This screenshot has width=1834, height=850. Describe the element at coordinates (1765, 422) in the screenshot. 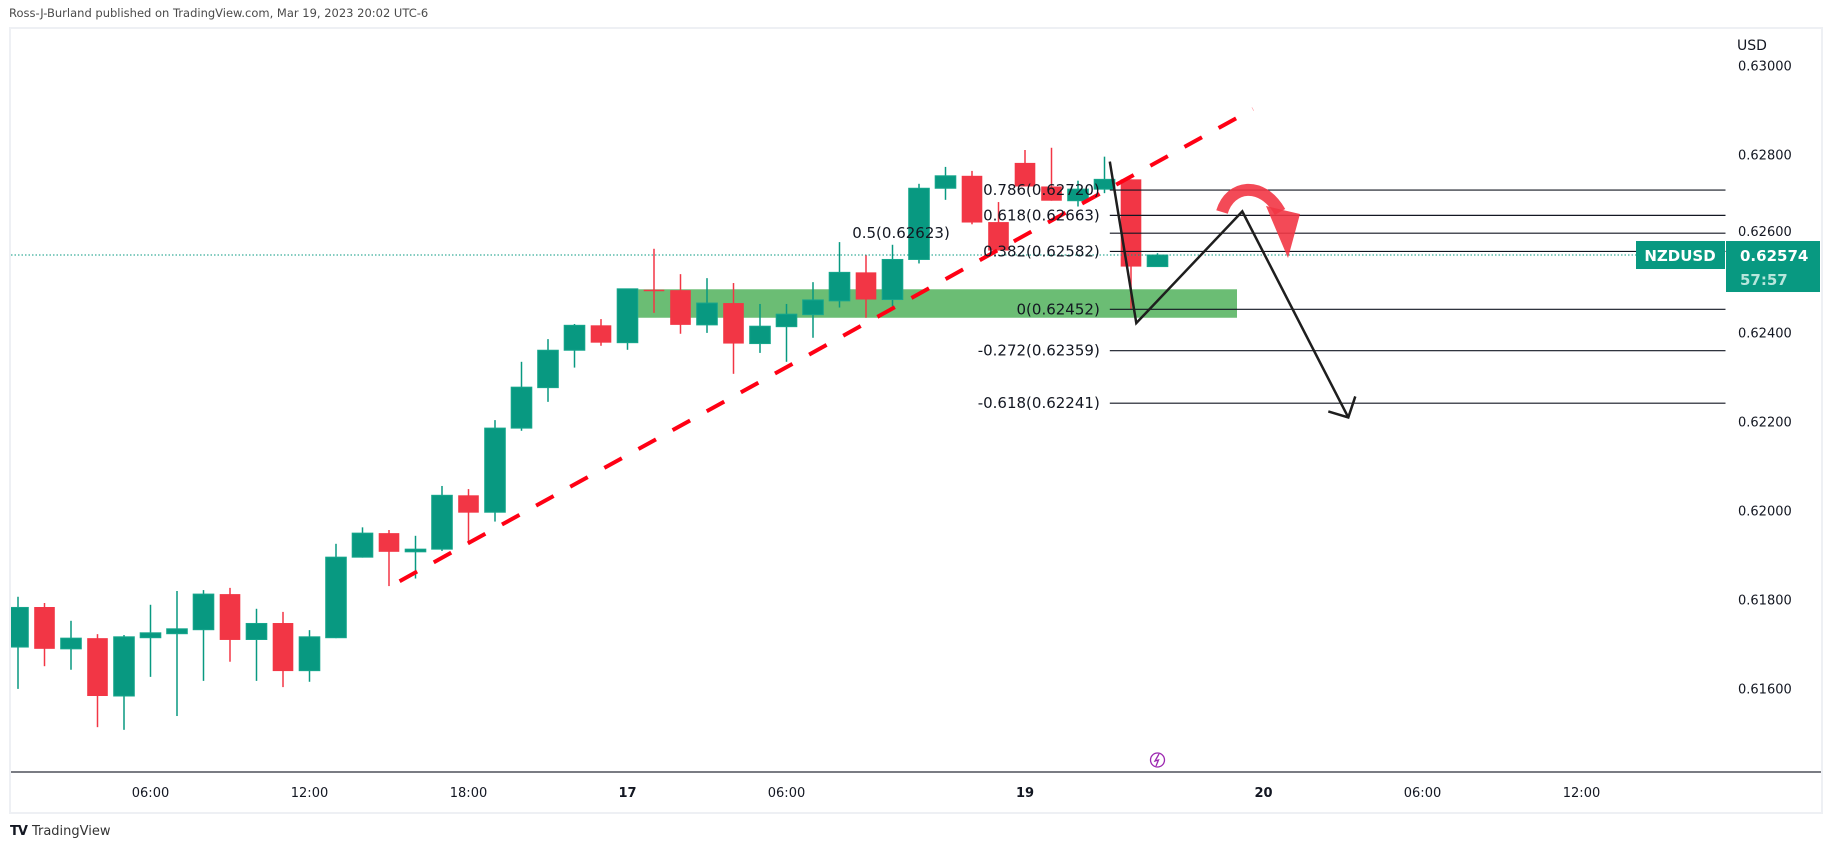

I see `price-tick-label: 0.62200` at that location.